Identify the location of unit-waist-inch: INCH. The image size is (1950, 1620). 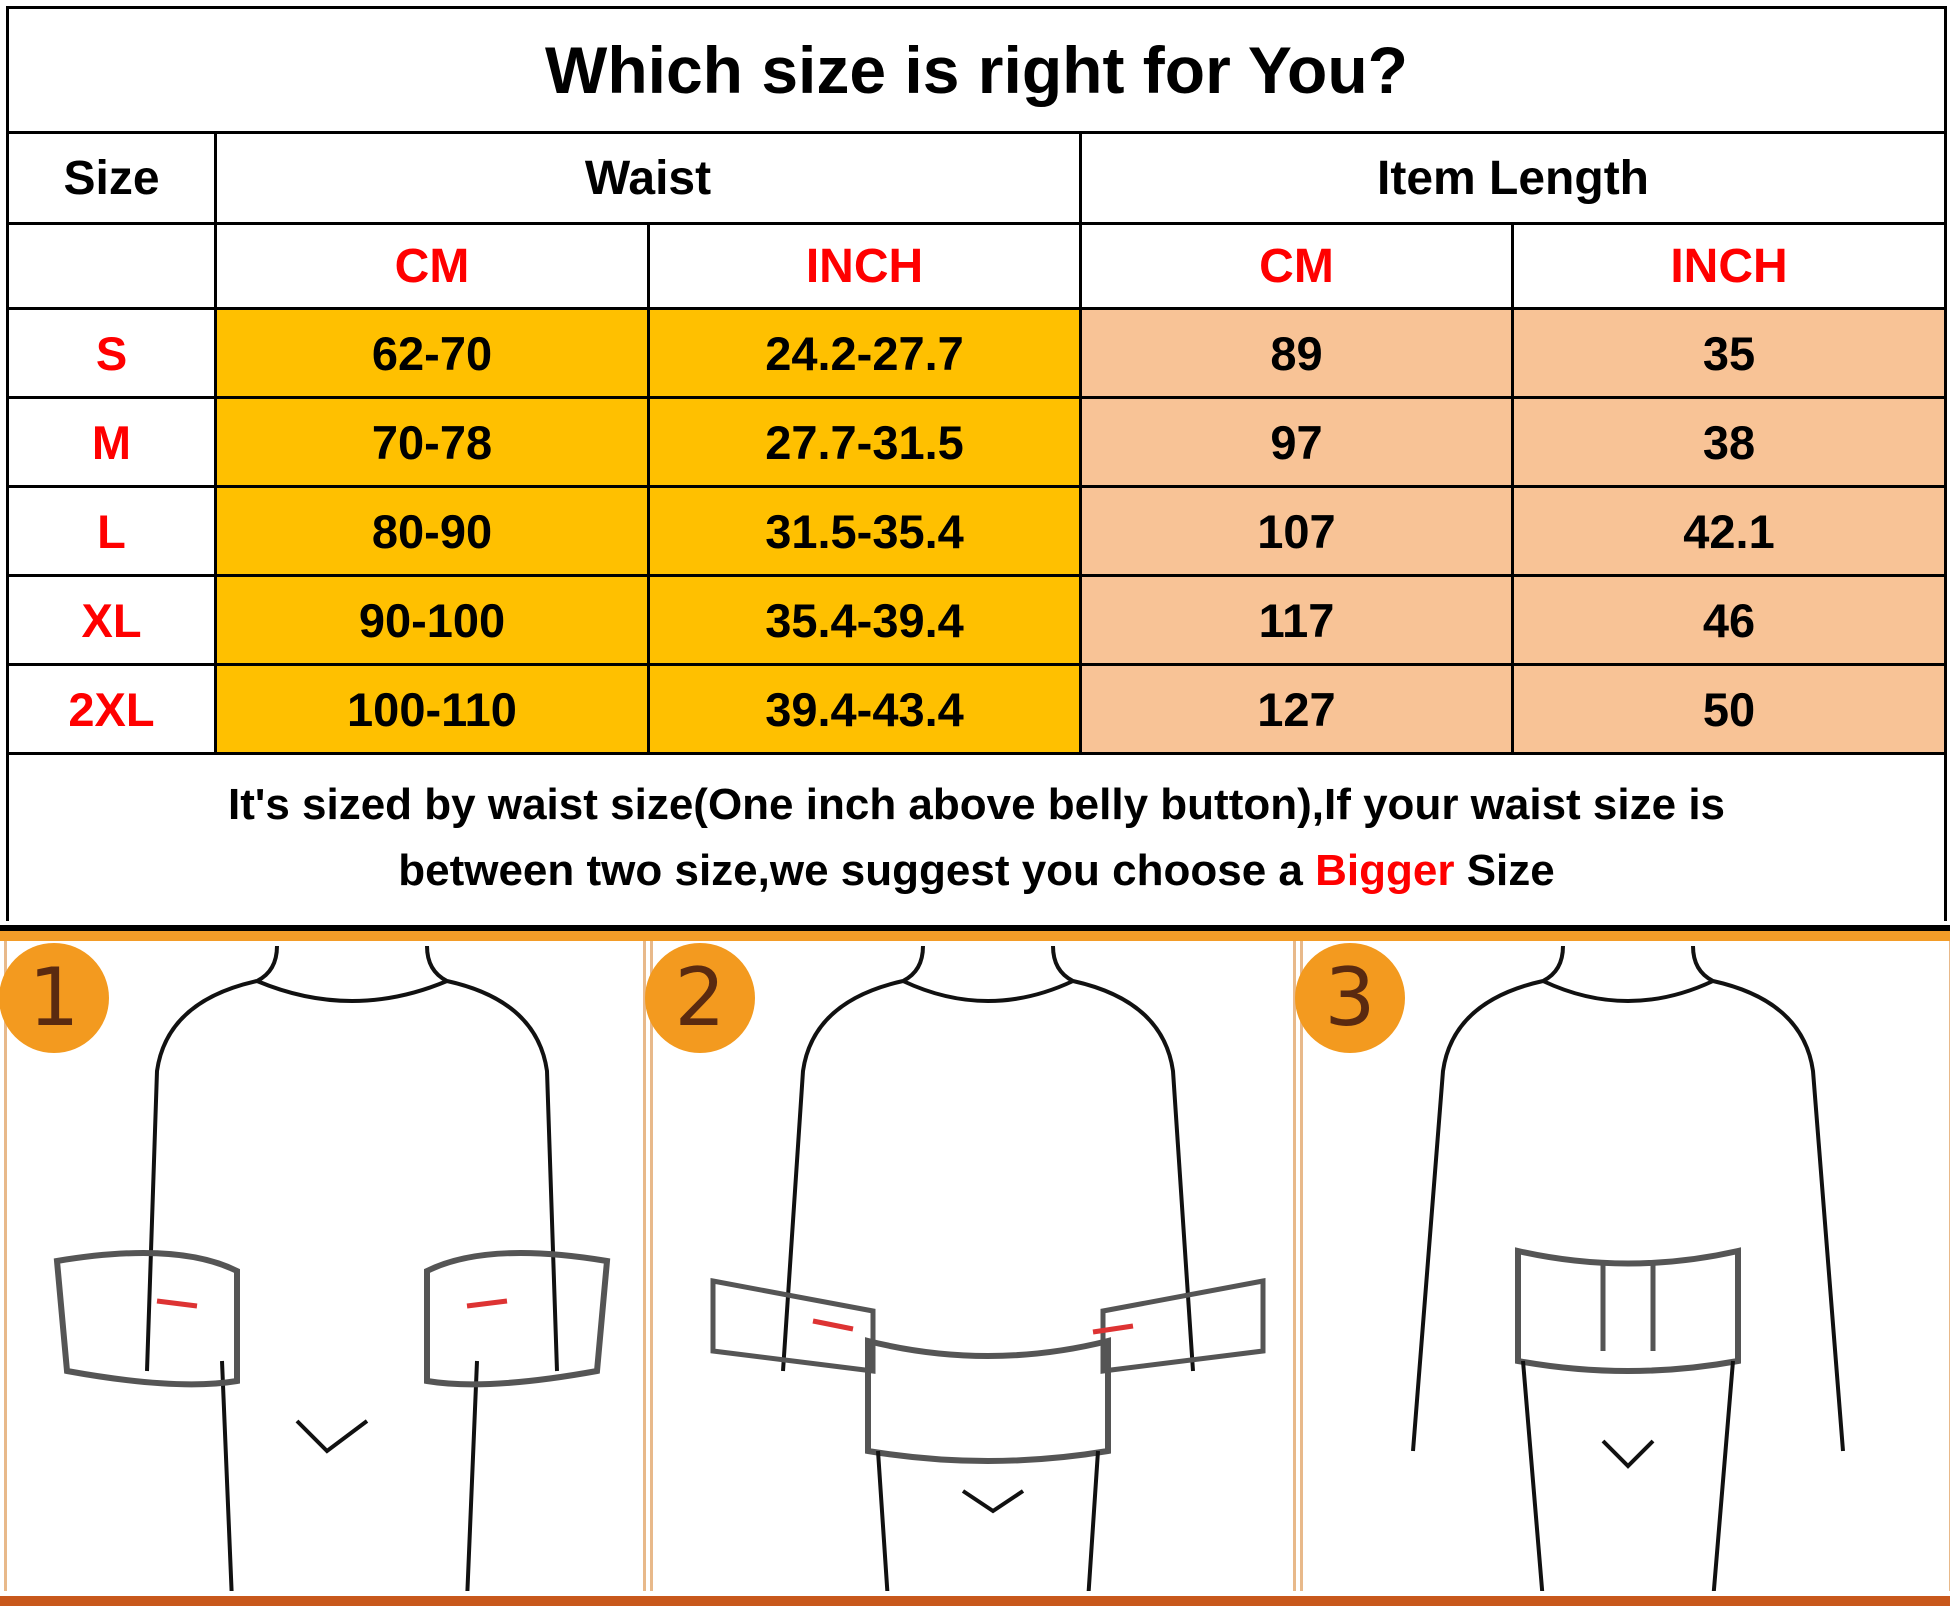
(864, 266).